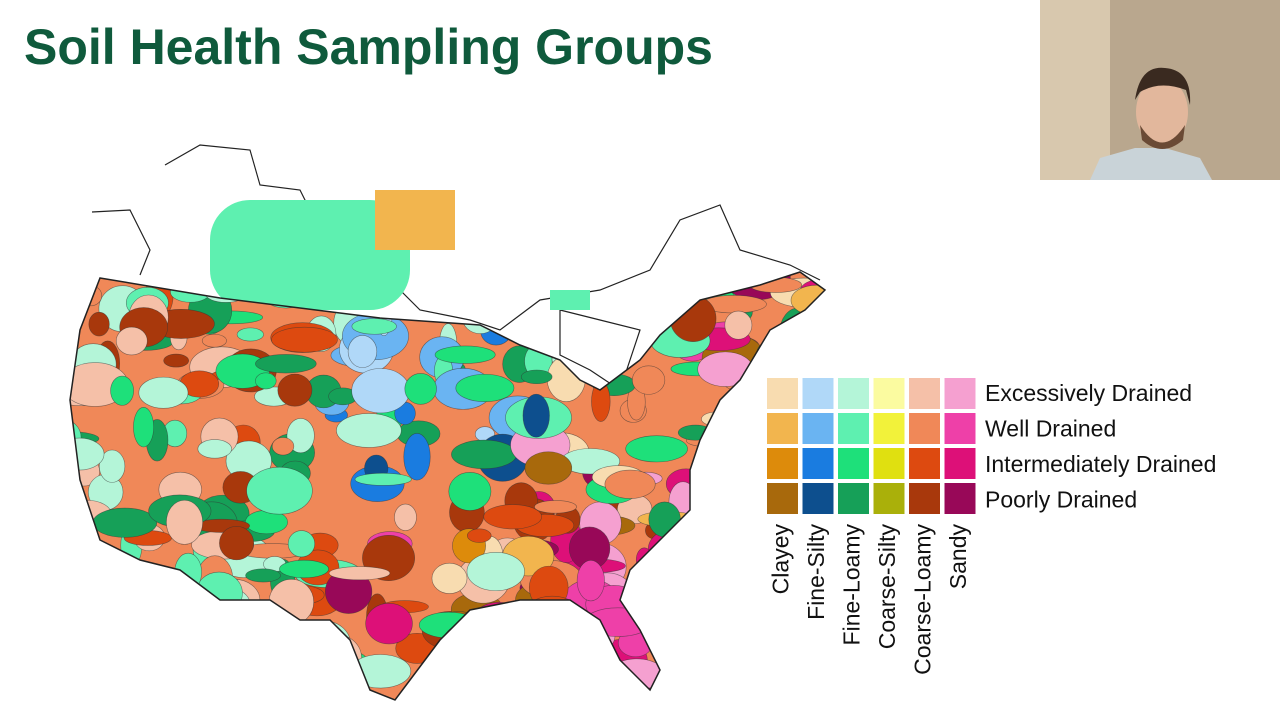 This screenshot has height=720, width=1280. What do you see at coordinates (1163, 86) in the screenshot?
I see `person-hair` at bounding box center [1163, 86].